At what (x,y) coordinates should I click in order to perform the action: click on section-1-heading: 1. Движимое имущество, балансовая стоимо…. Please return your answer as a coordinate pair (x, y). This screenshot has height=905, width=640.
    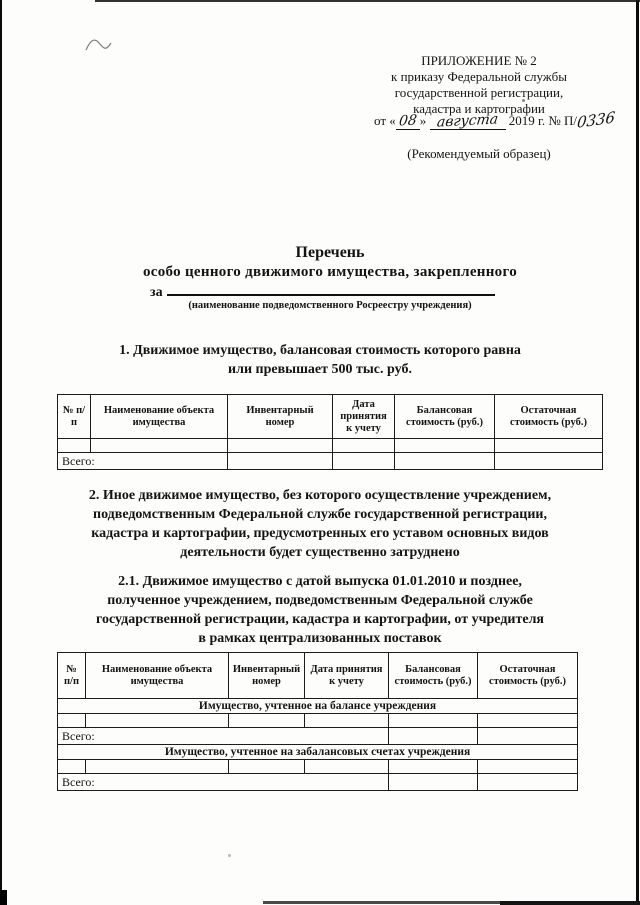
    Looking at the image, I should click on (320, 360).